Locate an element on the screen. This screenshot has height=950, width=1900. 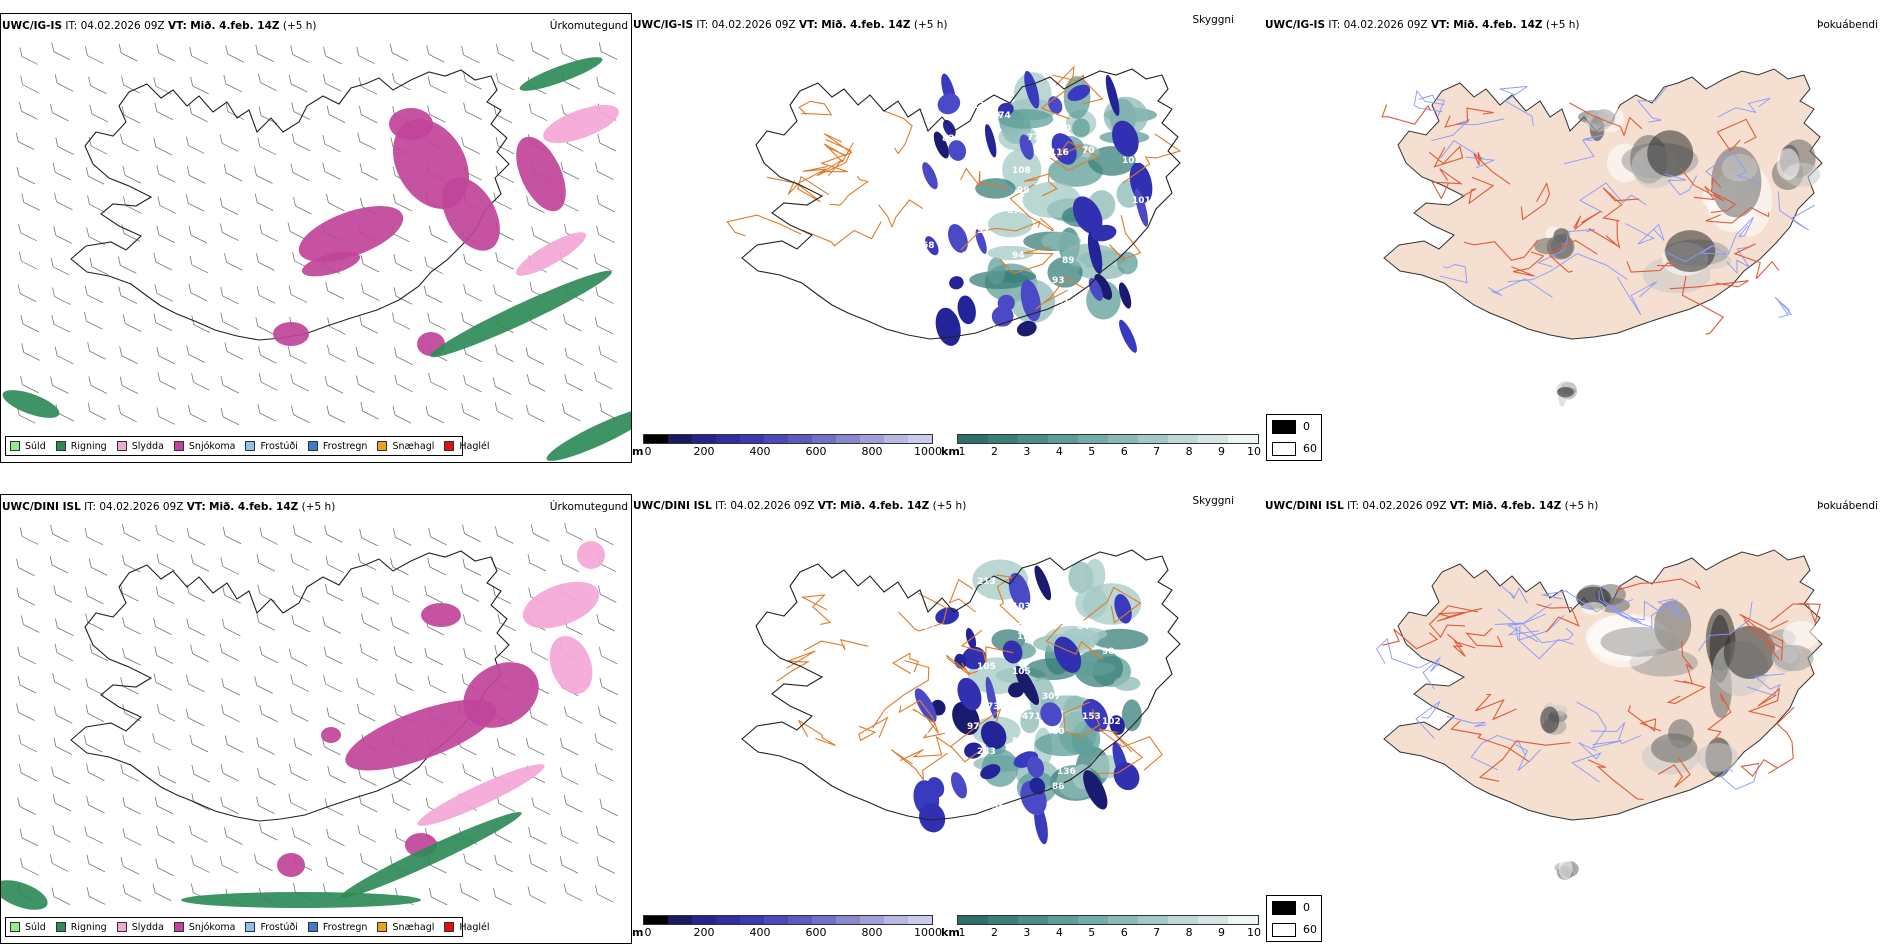
visibility-value-label: 62 is located at coordinates (923, 732).